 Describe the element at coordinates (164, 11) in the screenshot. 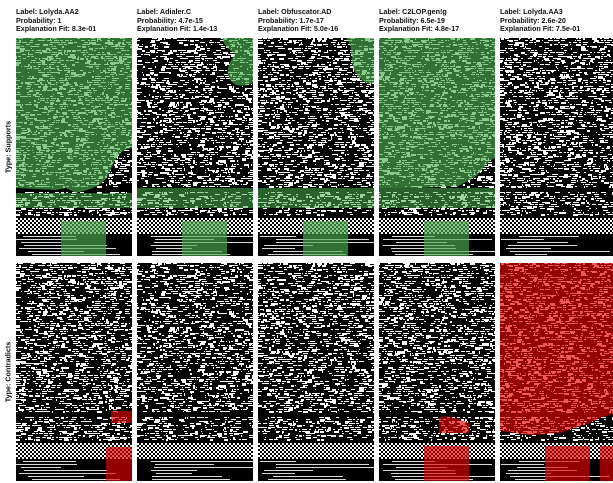

I see `column-label: Label: Adialer.C` at that location.